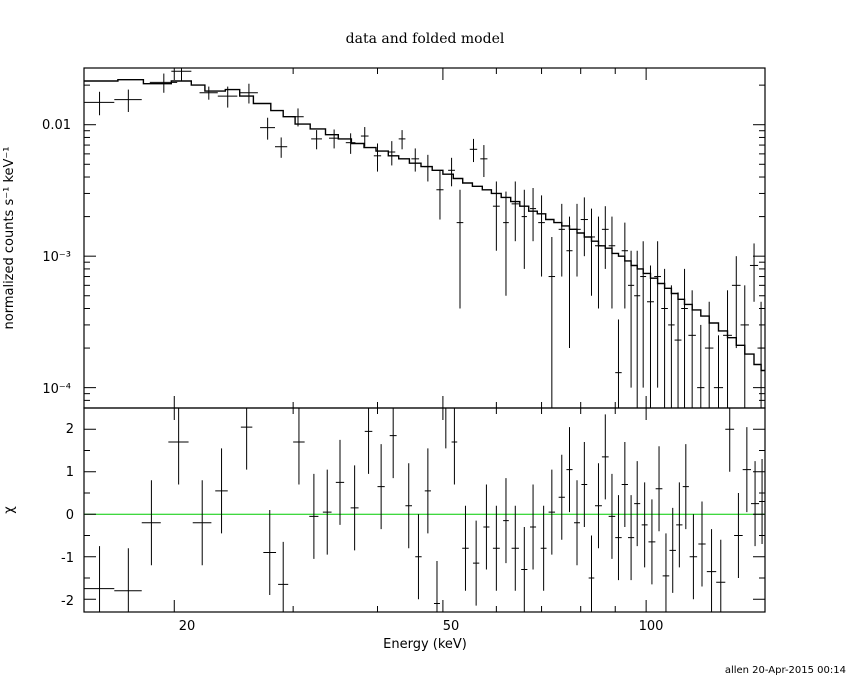 The width and height of the screenshot is (850, 680). Describe the element at coordinates (70, 472) in the screenshot. I see `residual-ytick-1: 1` at that location.